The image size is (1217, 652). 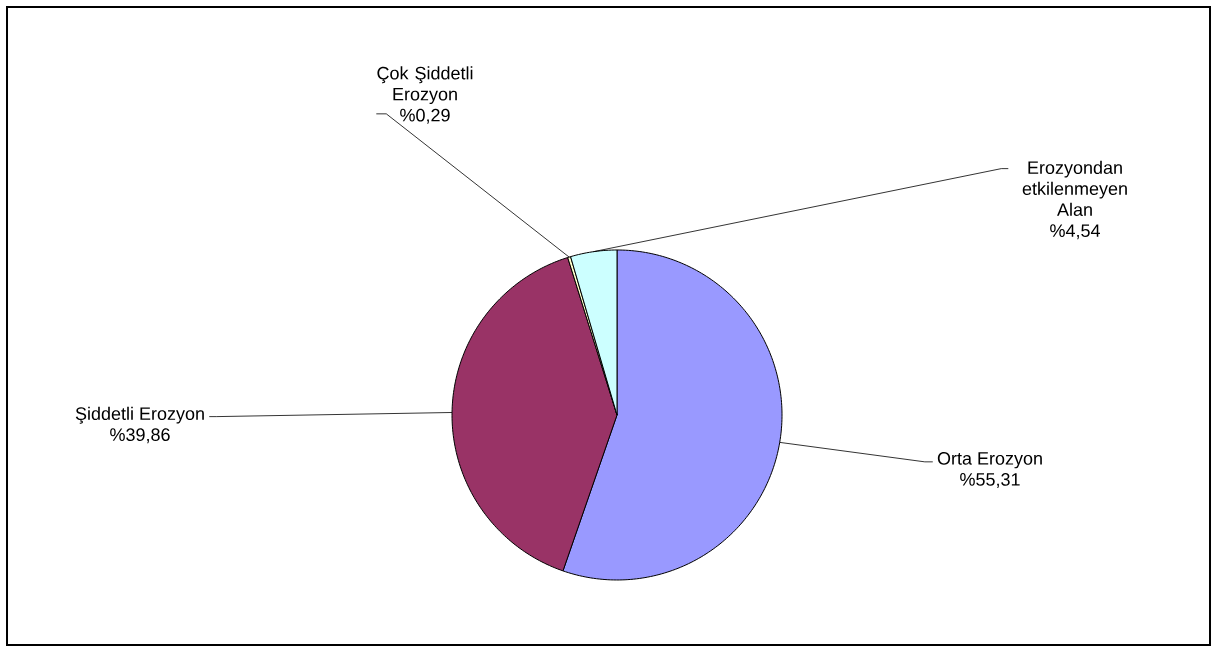 I want to click on data-label: %39,86, so click(x=140, y=436).